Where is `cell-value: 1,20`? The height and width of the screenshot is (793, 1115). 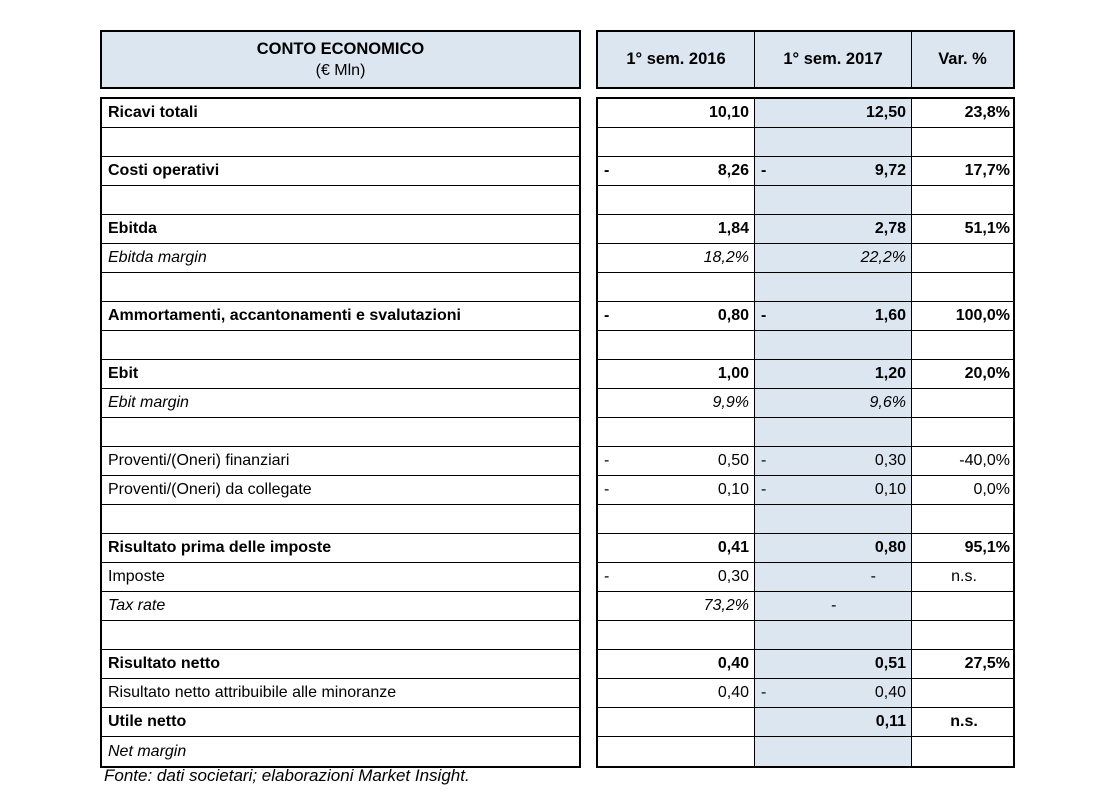 cell-value: 1,20 is located at coordinates (890, 373).